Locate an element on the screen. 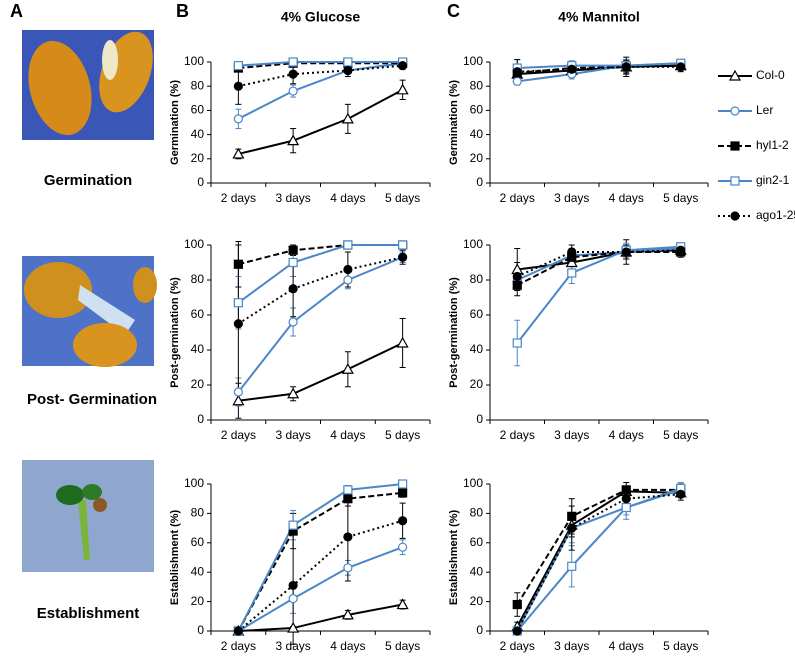 The width and height of the screenshot is (795, 659). y-axis-label: Post-germination (%) is located at coordinates (454, 332).